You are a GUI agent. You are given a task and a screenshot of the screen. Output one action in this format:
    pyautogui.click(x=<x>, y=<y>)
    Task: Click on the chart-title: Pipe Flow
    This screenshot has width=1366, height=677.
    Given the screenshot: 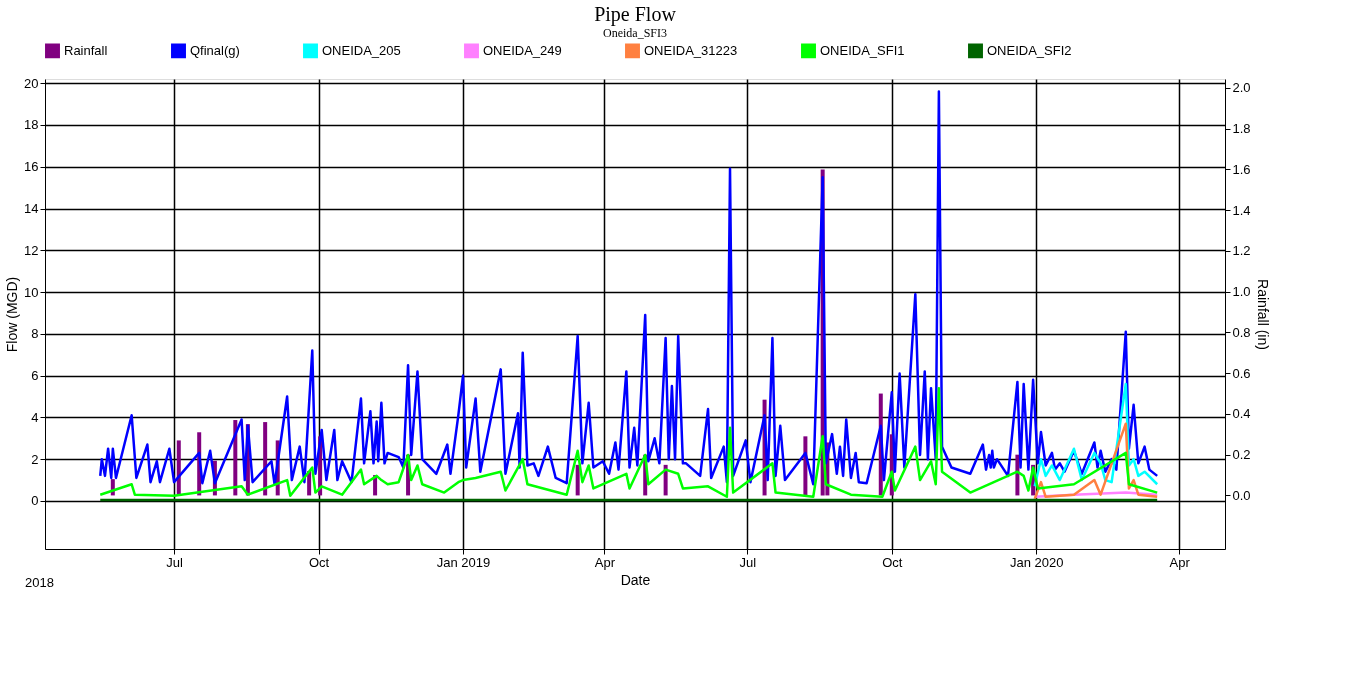 What is the action you would take?
    pyautogui.click(x=635, y=14)
    